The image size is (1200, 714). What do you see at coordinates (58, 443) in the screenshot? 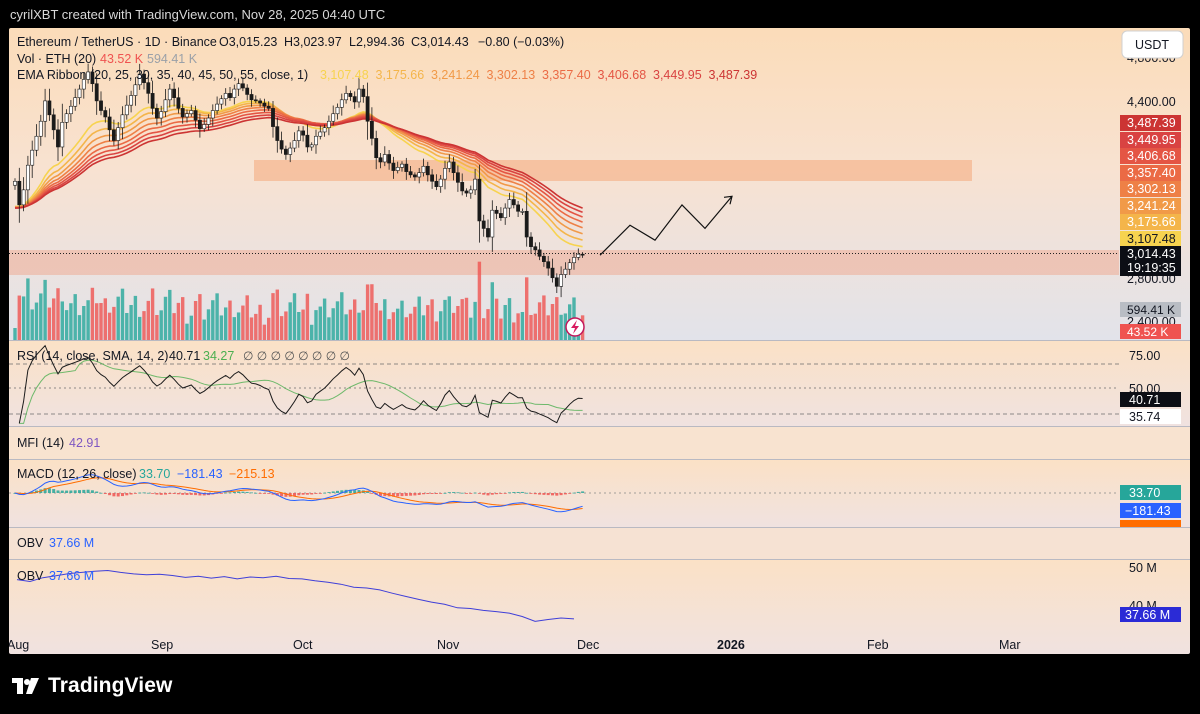
I see `mfi-pane: MFI (14) 42.91` at bounding box center [58, 443].